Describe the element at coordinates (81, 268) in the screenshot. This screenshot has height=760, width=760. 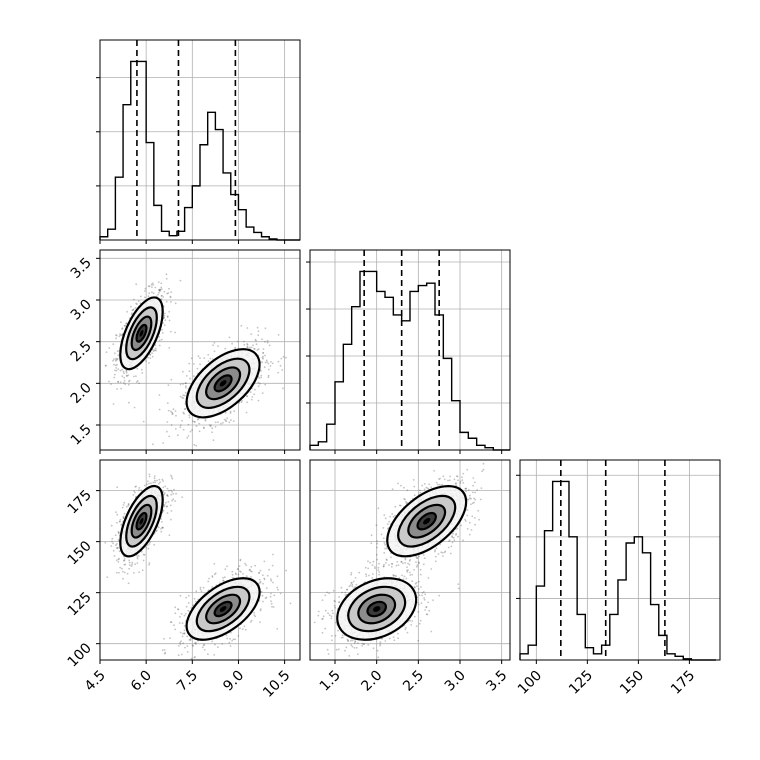
I see `ytick-label-row2-4: 3.5` at that location.